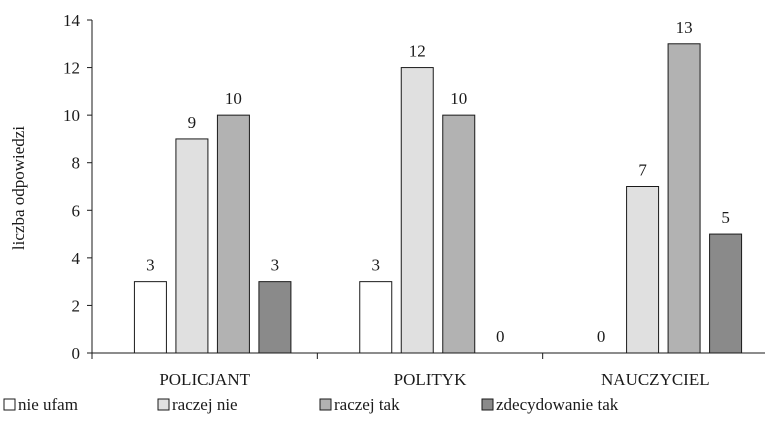 The height and width of the screenshot is (431, 765). Describe the element at coordinates (204, 379) in the screenshot. I see `category-label-policjant: POLICJANT` at that location.